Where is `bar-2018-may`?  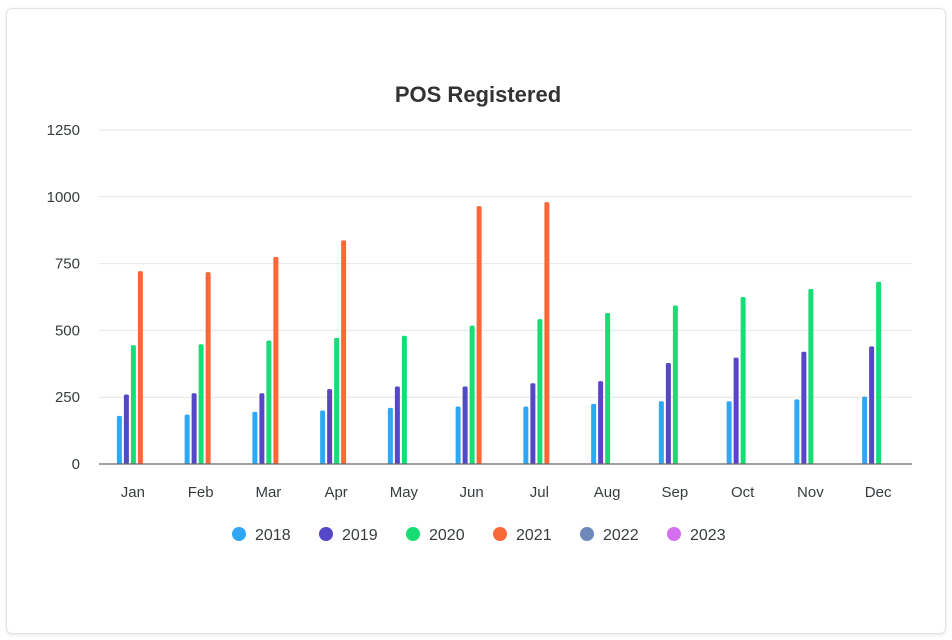
bar-2018-may is located at coordinates (390, 435).